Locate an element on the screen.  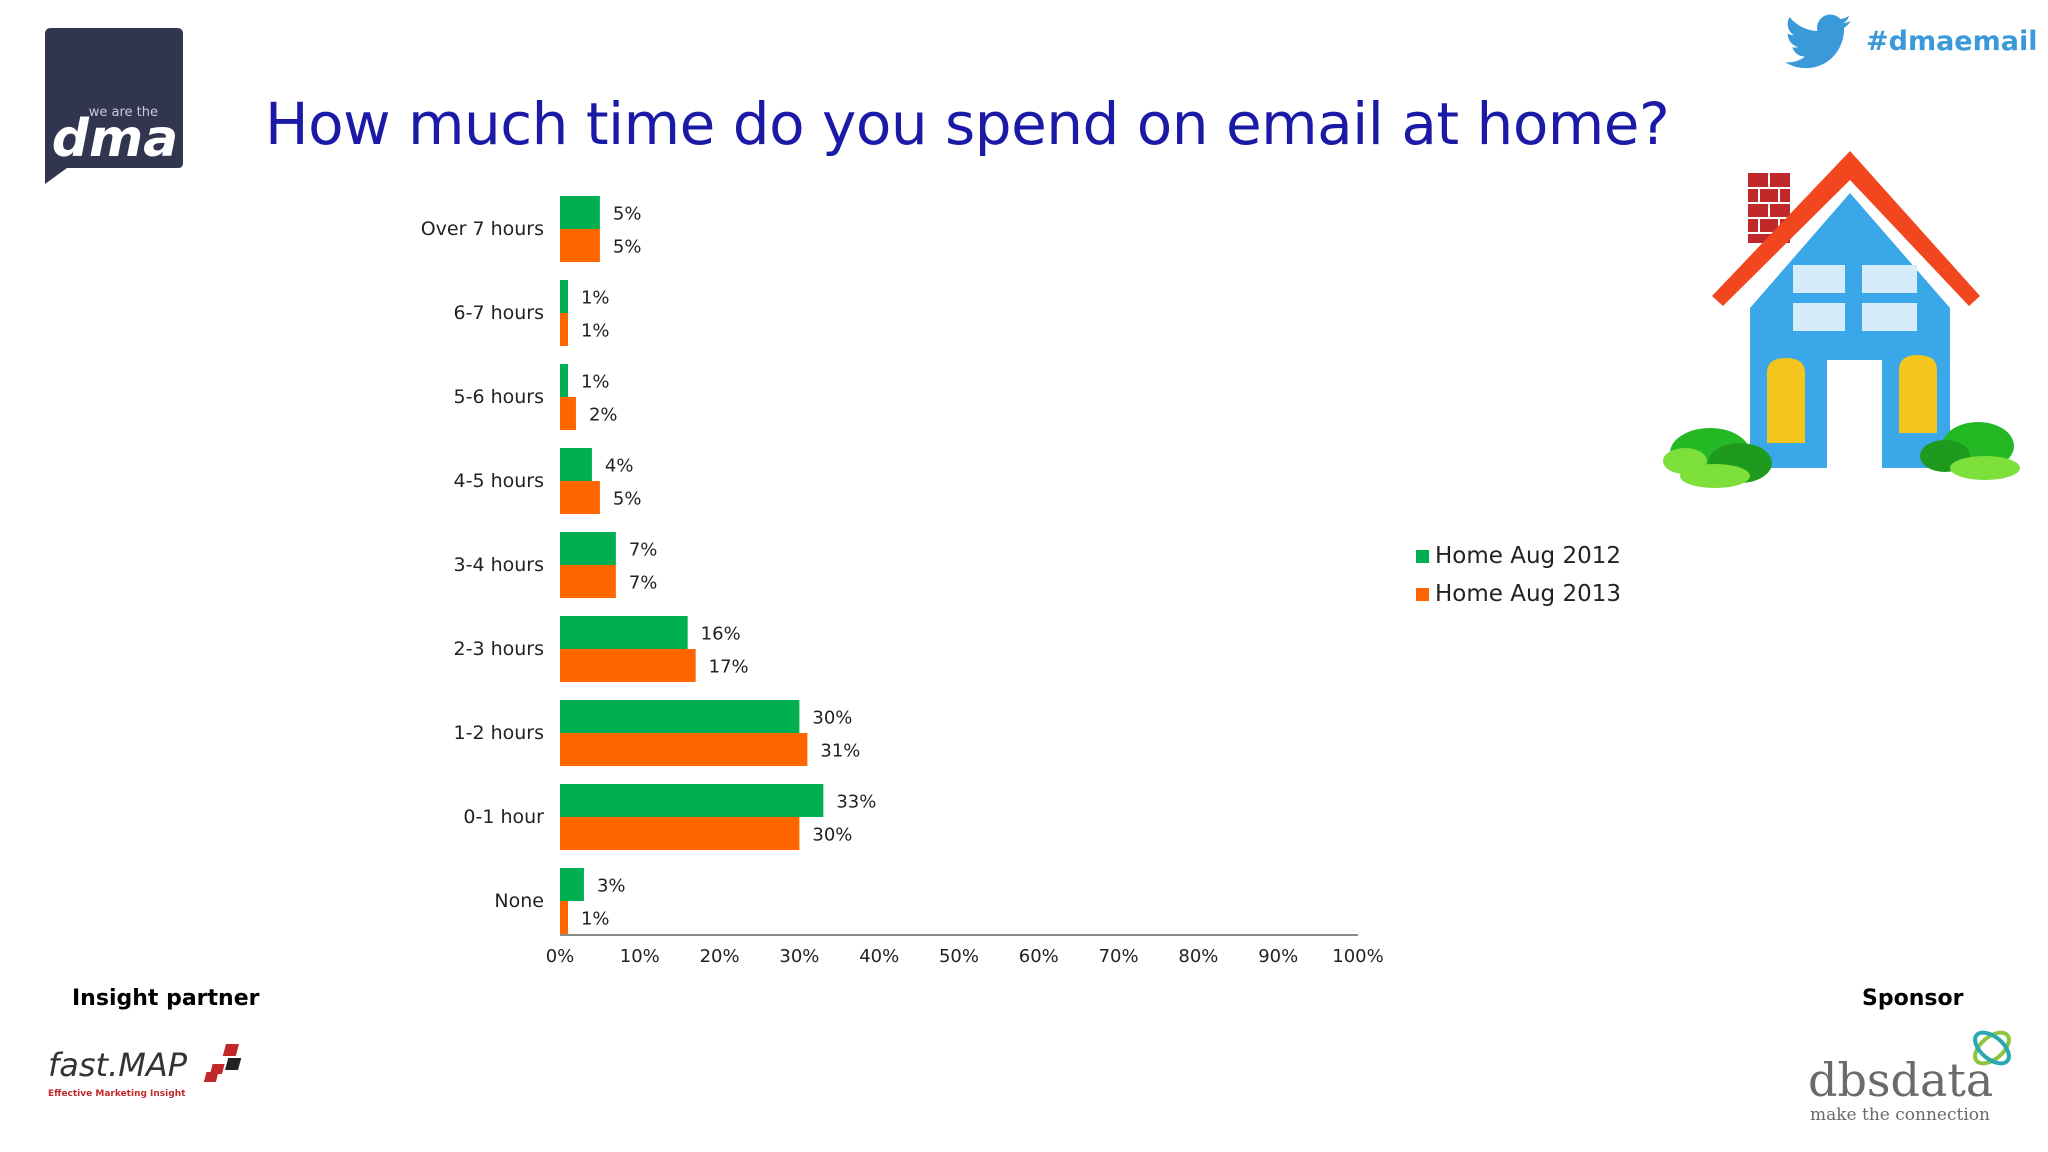
legend-label-2013: Home Aug 2013 is located at coordinates (1528, 594).